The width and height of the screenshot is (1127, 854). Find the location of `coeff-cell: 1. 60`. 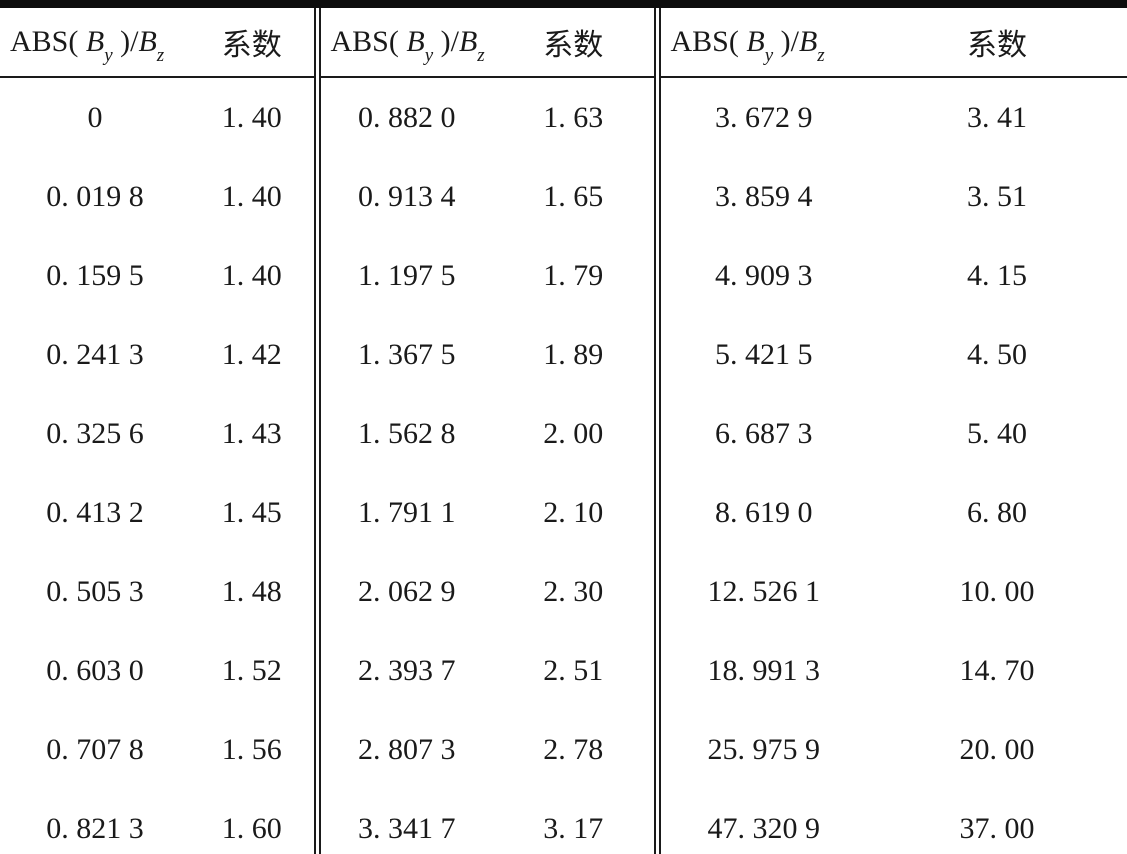

coeff-cell: 1. 60 is located at coordinates (251, 828).